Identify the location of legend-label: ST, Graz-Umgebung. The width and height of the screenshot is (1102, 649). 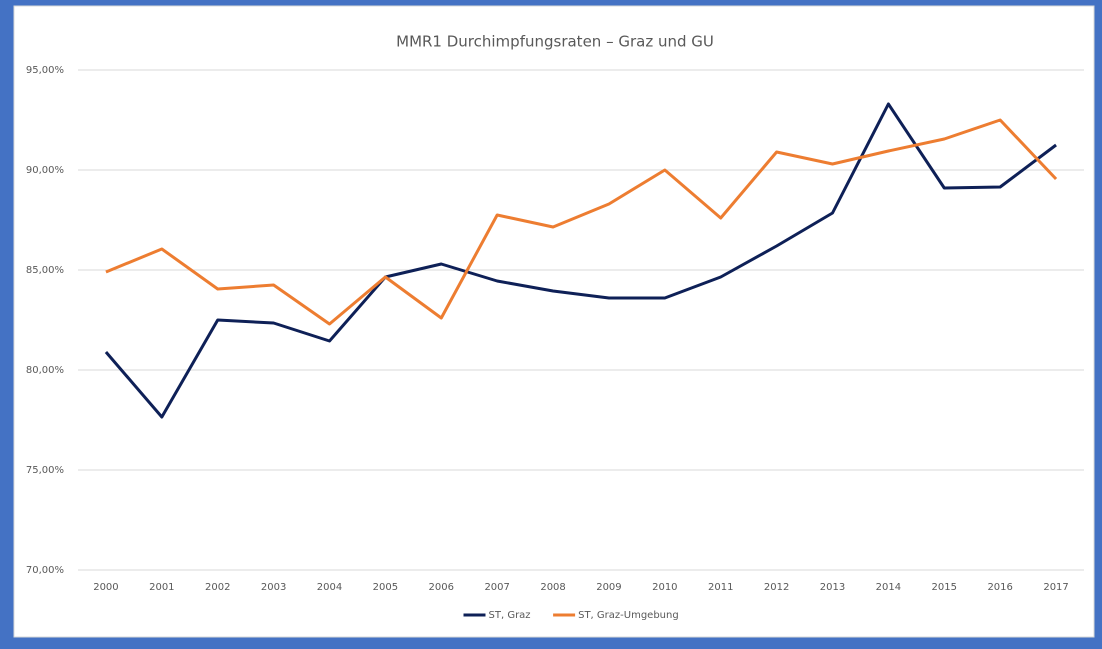
(628, 615).